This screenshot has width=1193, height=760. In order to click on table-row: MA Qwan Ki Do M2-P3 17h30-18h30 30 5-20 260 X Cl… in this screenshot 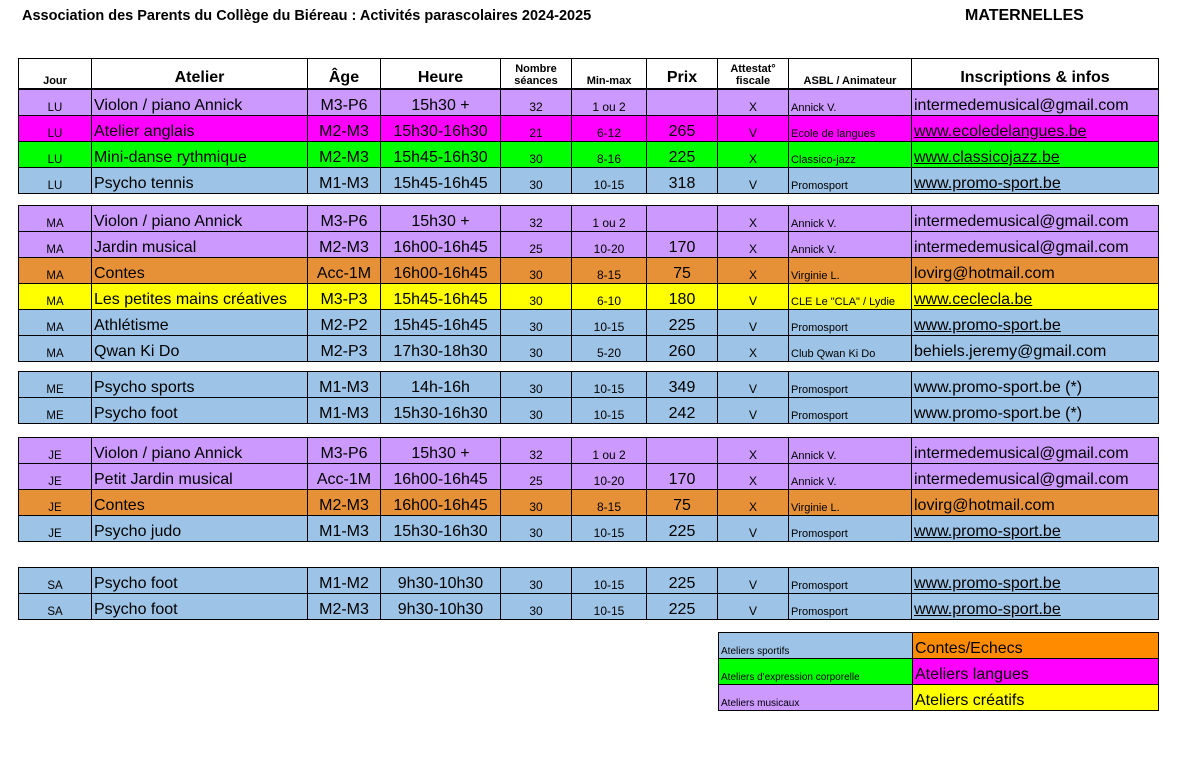, I will do `click(588, 348)`.